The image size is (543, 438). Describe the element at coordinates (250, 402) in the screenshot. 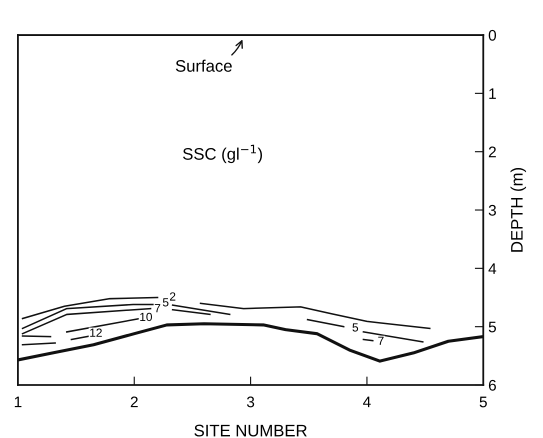

I see `x-tick-label: 3` at that location.